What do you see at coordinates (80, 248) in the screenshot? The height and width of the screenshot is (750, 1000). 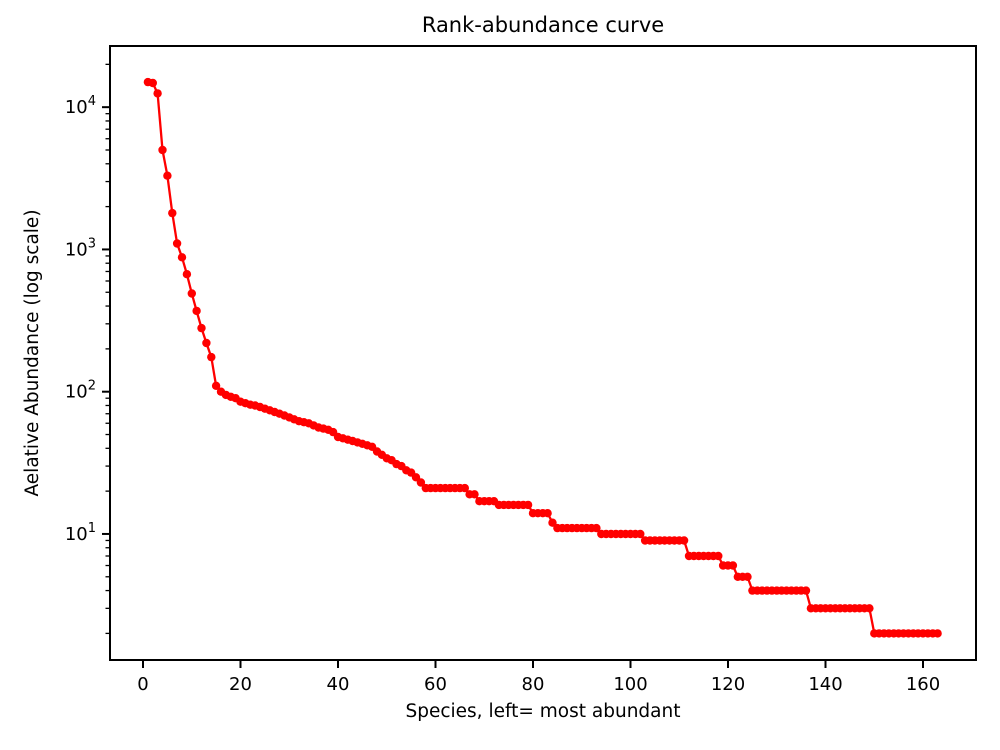 I see `y-tick-label: 10³` at bounding box center [80, 248].